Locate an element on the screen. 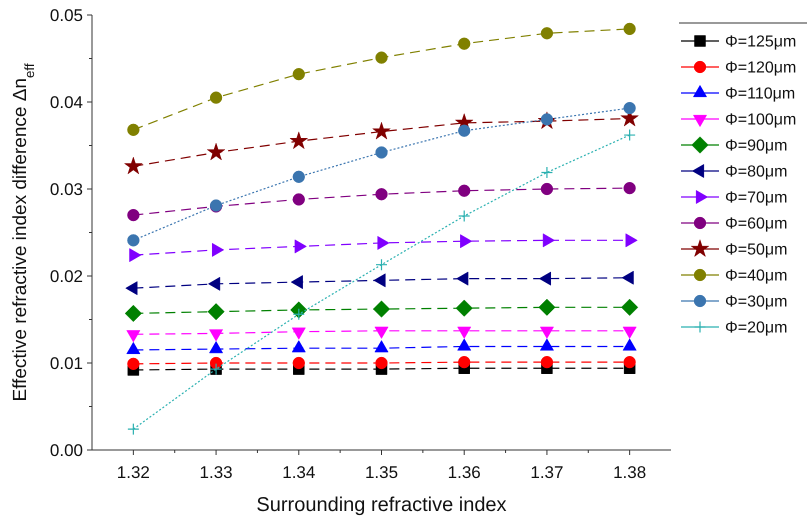  y-tick-label: 0.05 is located at coordinates (66, 15).